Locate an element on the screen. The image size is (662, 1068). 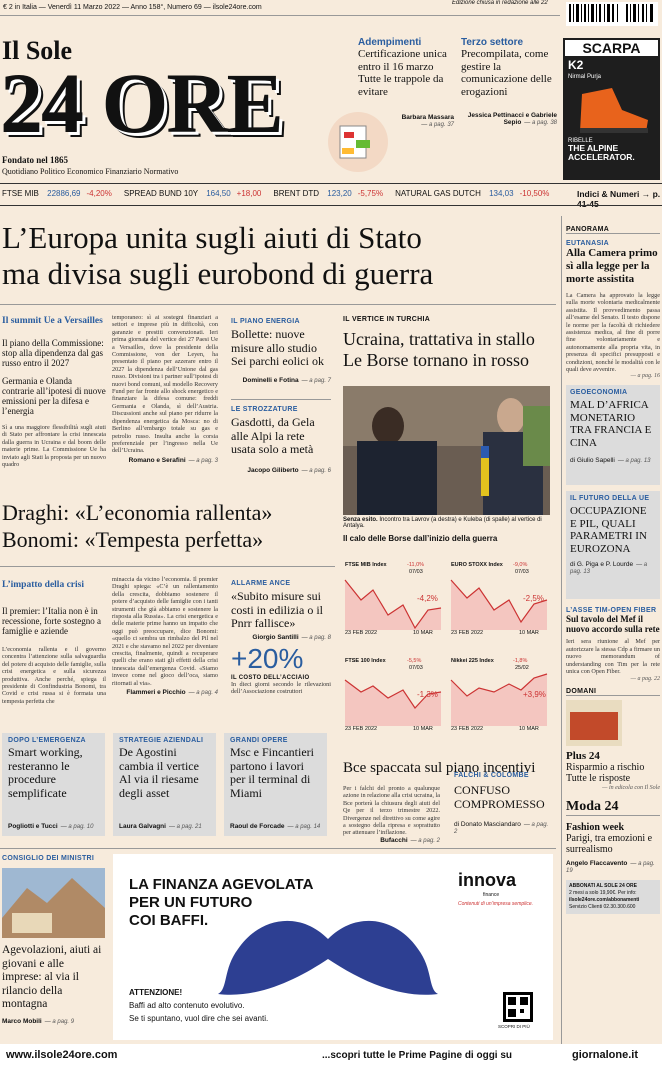
subscribe-line: Servizio Clienti 02.30.300.600 is located at coordinates (602, 906).